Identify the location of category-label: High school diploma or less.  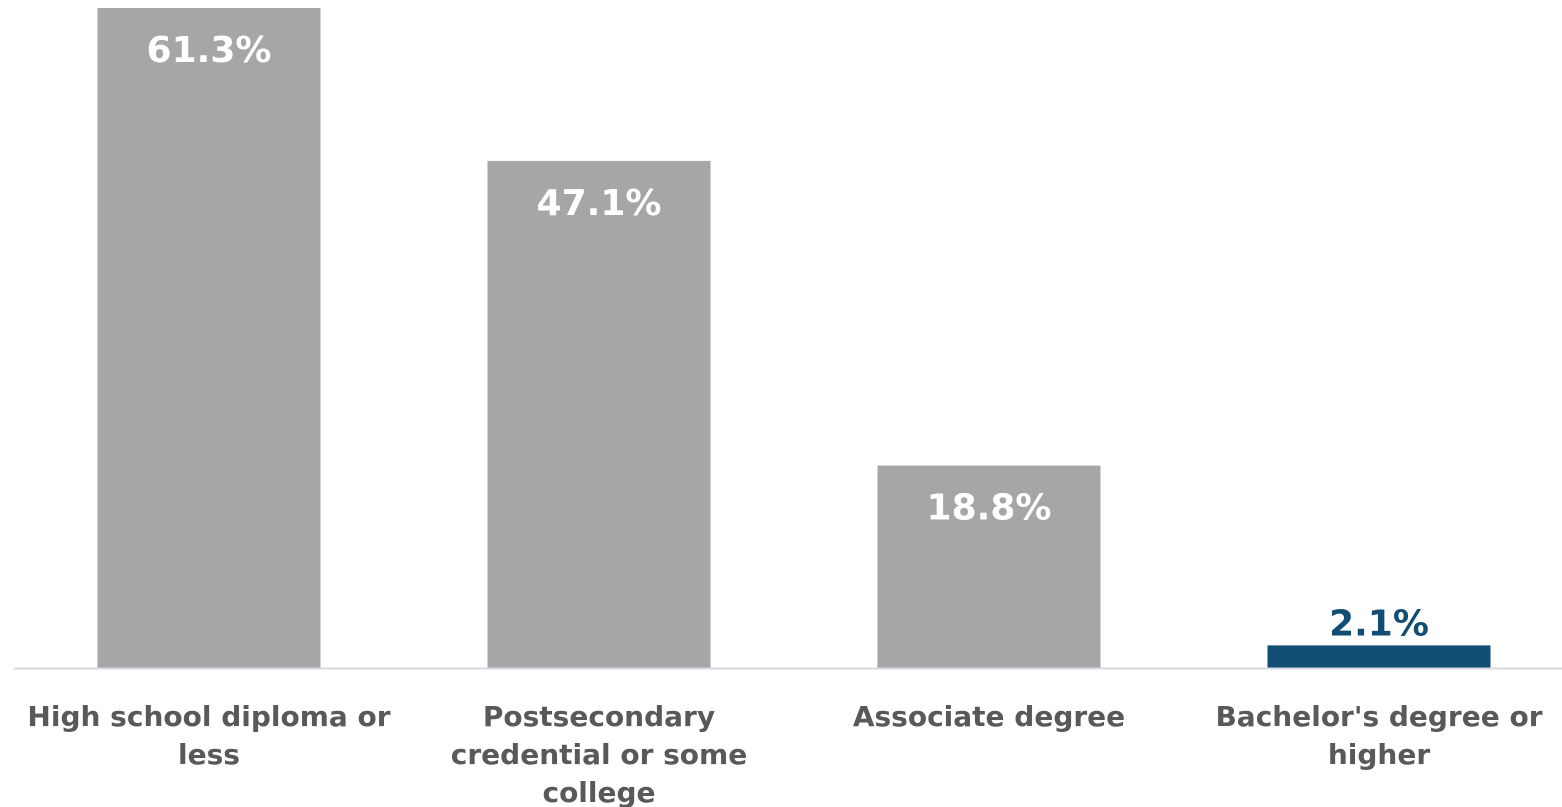
(208, 735).